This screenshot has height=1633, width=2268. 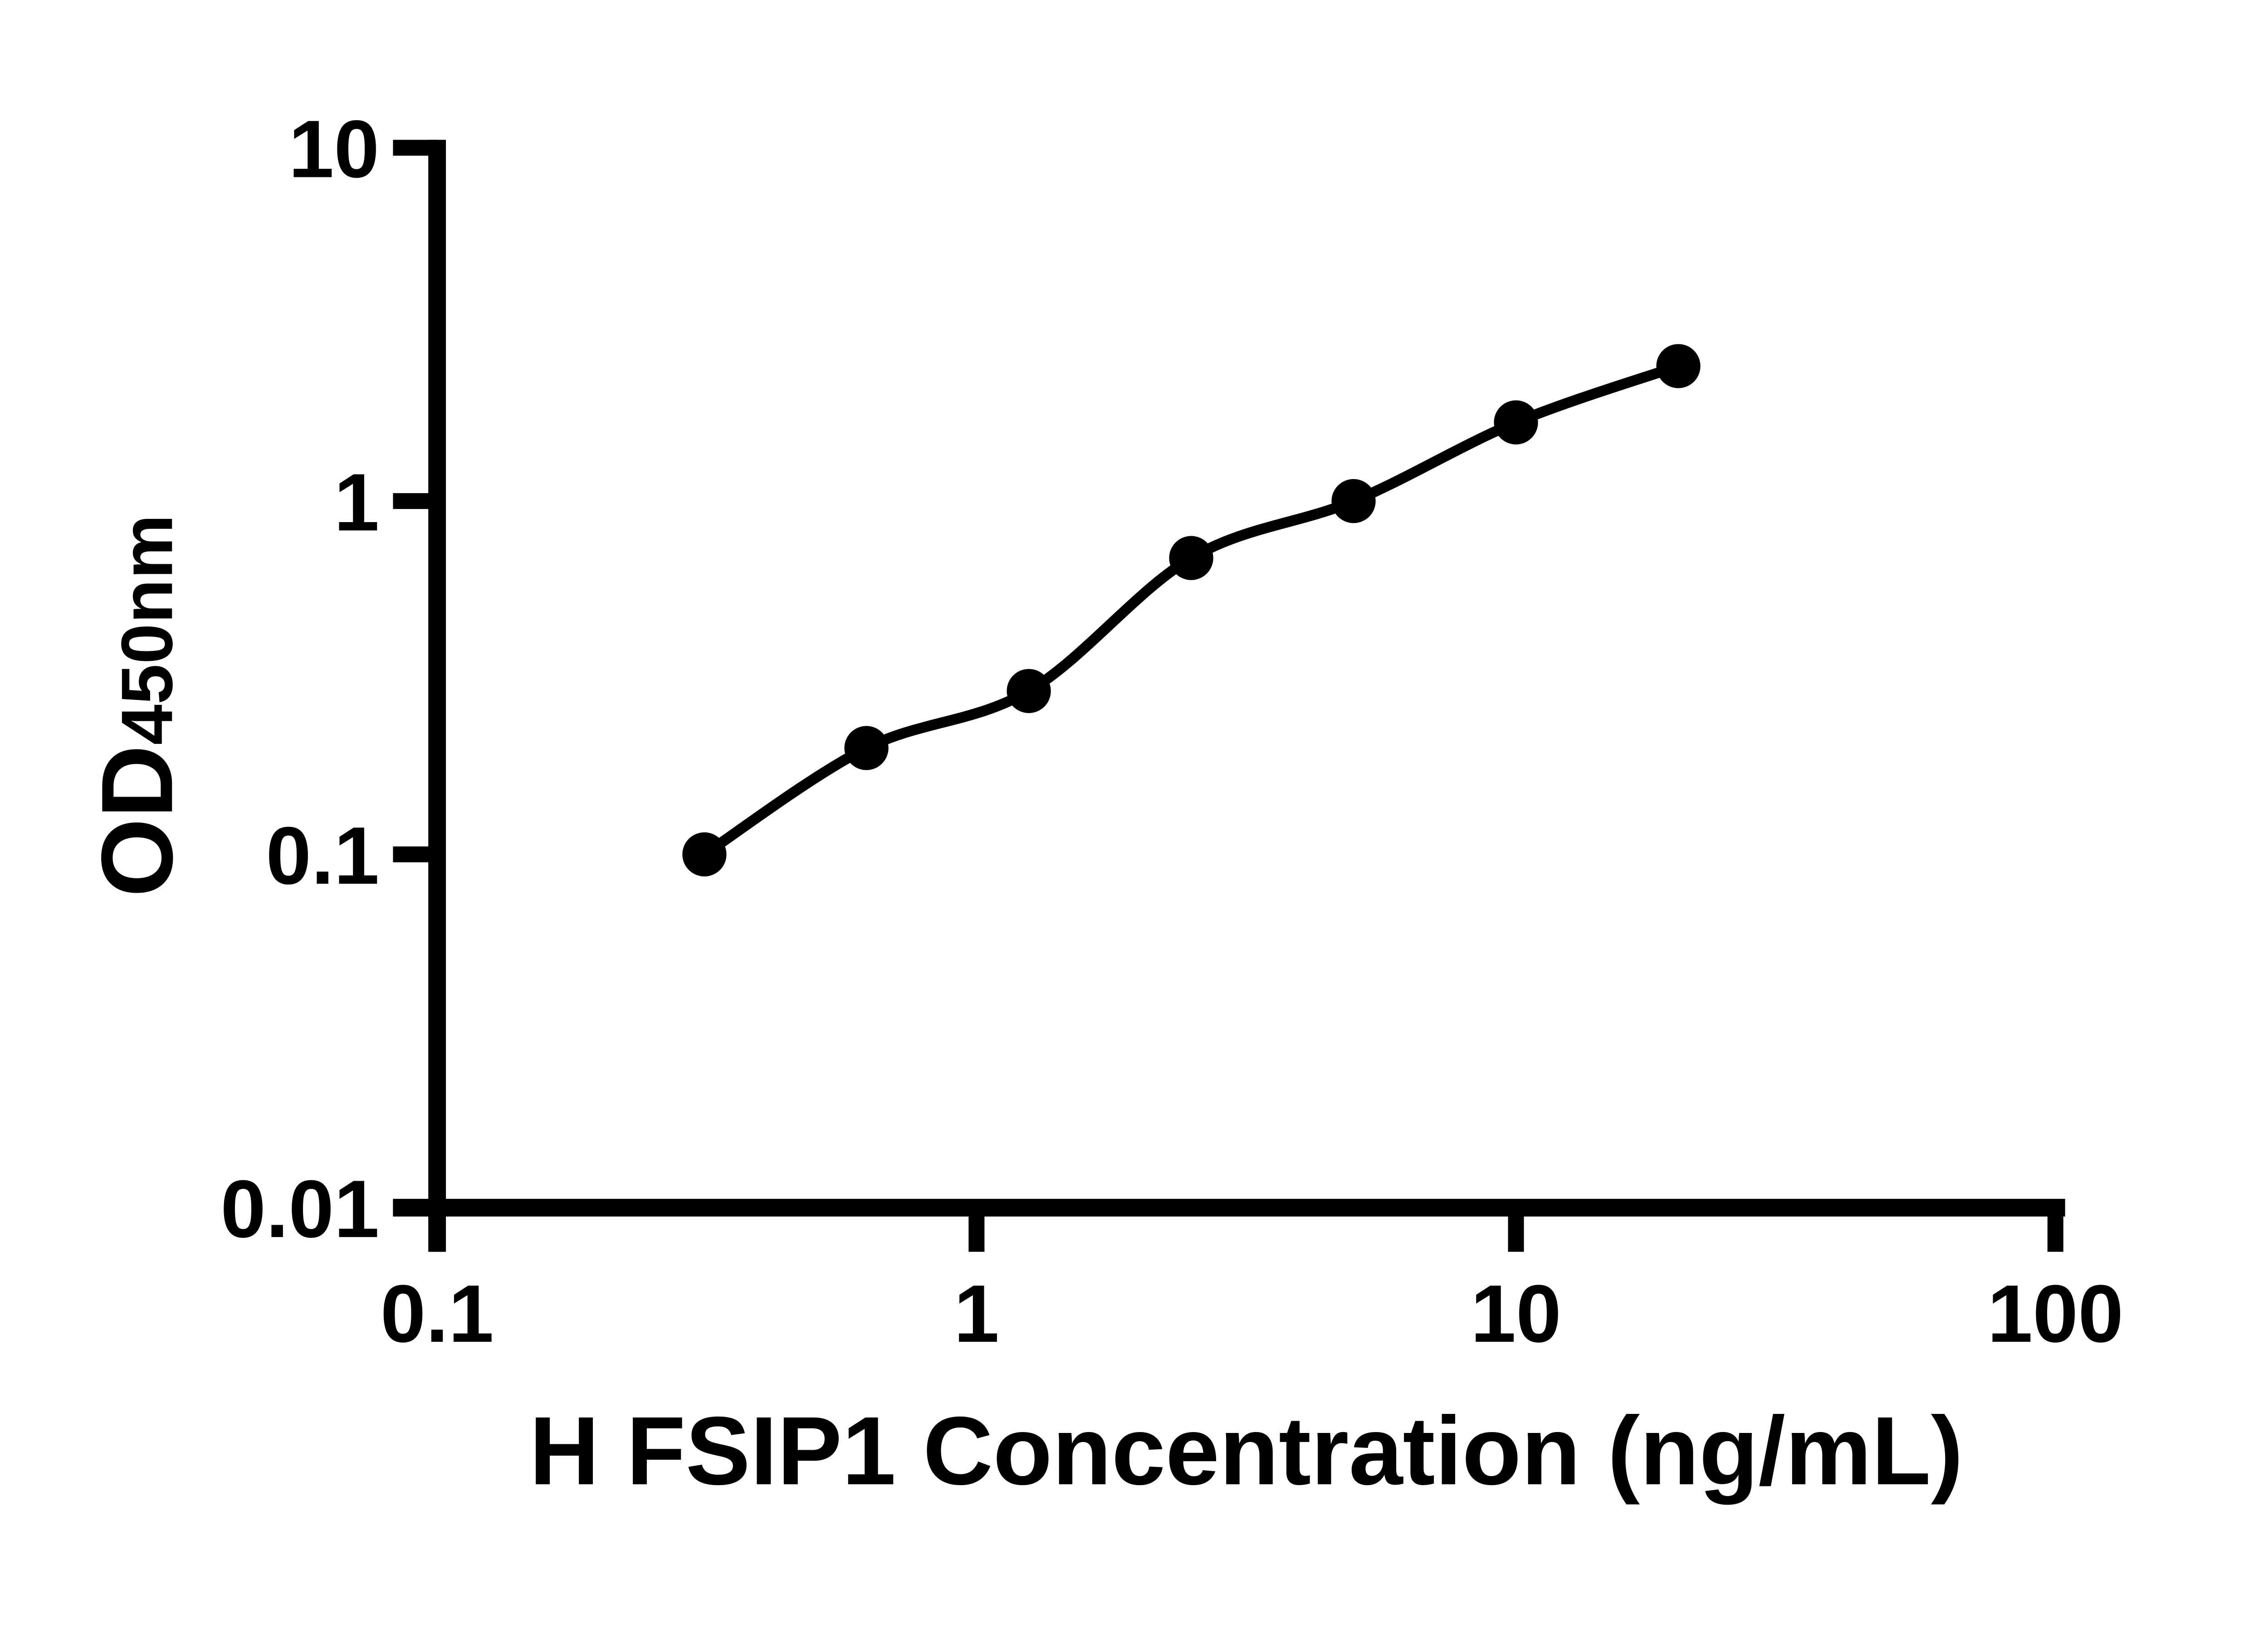 What do you see at coordinates (357, 503) in the screenshot?
I see `y-tick-label-1: 1` at bounding box center [357, 503].